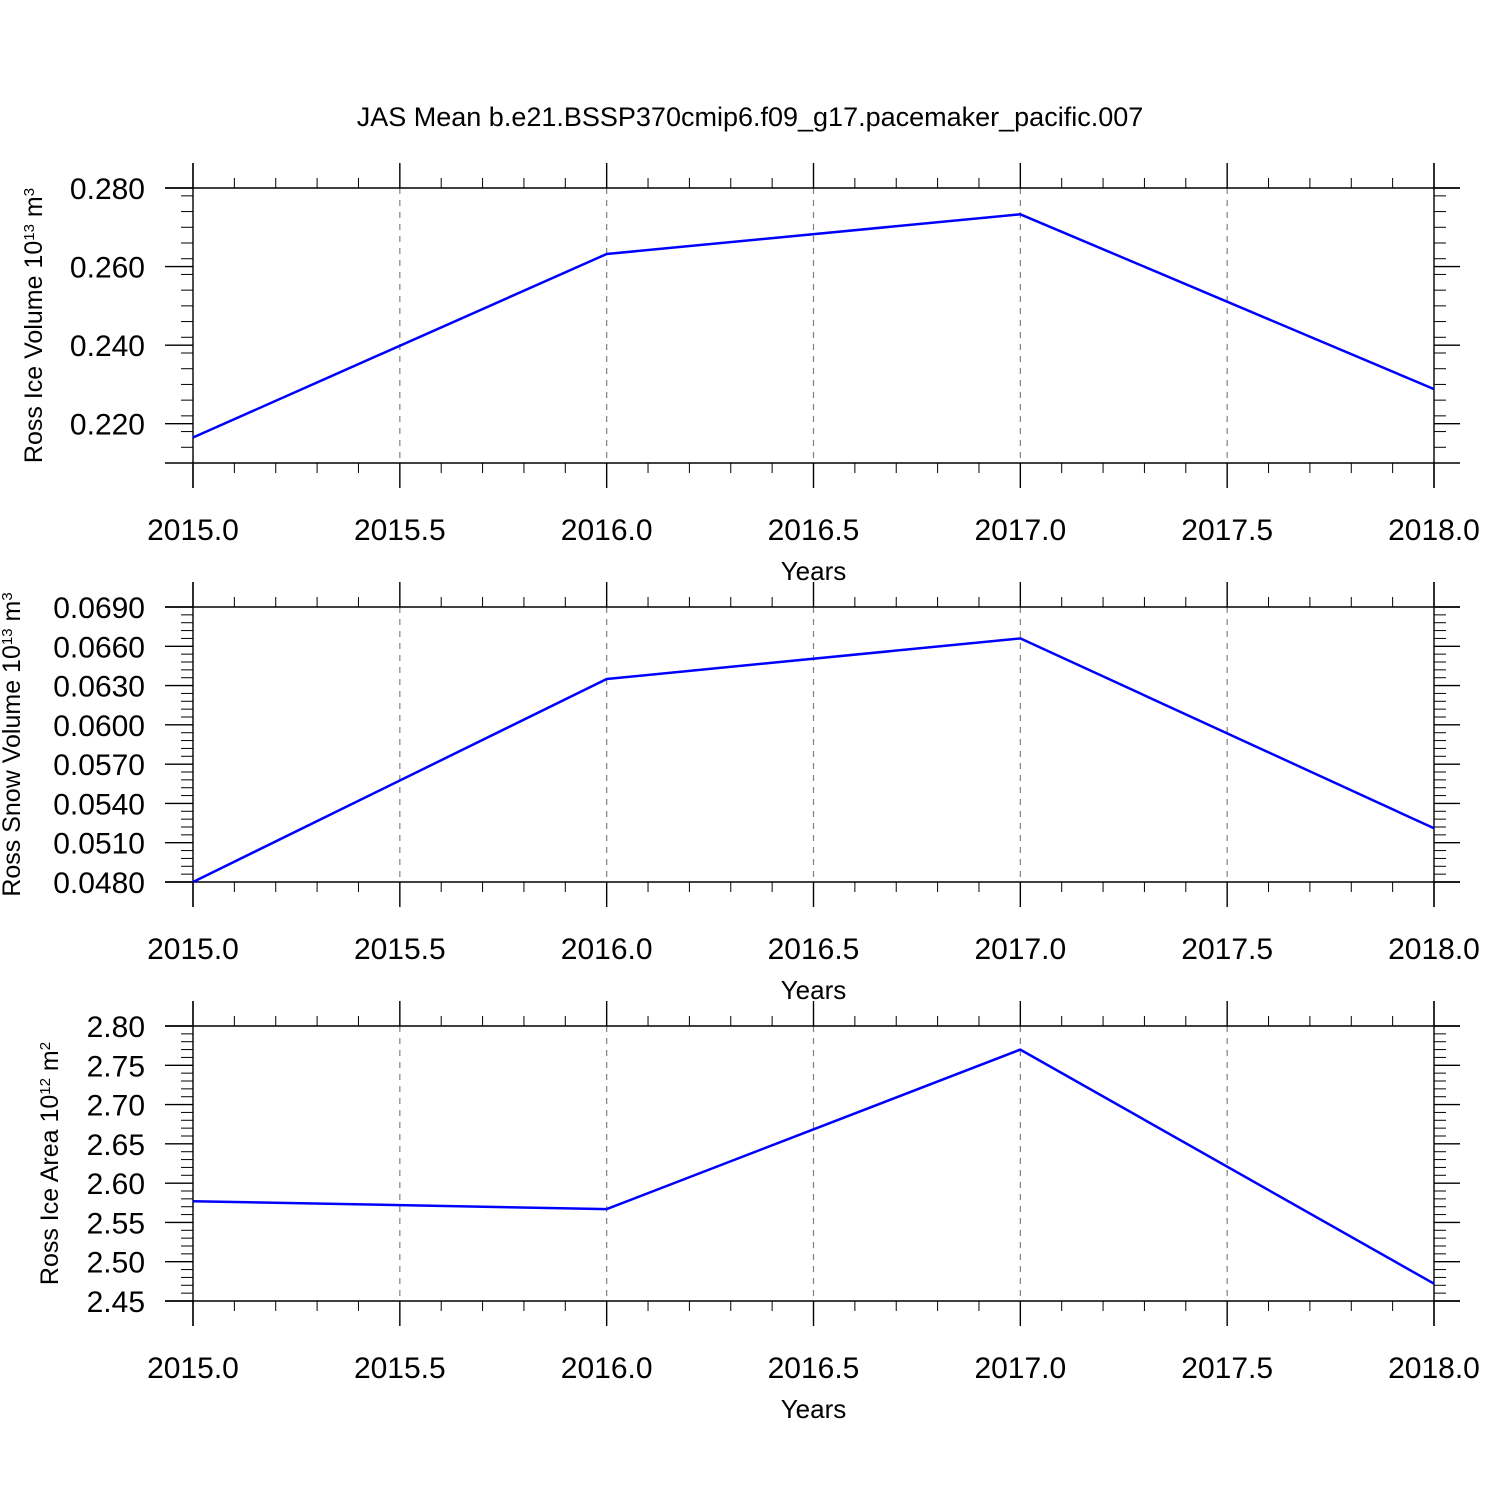 The height and width of the screenshot is (1500, 1500). I want to click on y-tick-label: 0.0660, so click(99, 647).